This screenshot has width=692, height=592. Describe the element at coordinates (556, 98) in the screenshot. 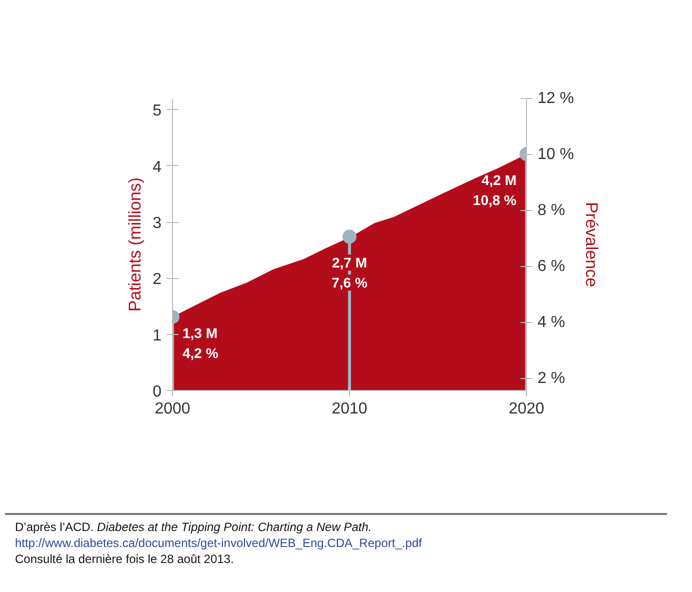

I see `y2-tick-label: 12 %` at that location.